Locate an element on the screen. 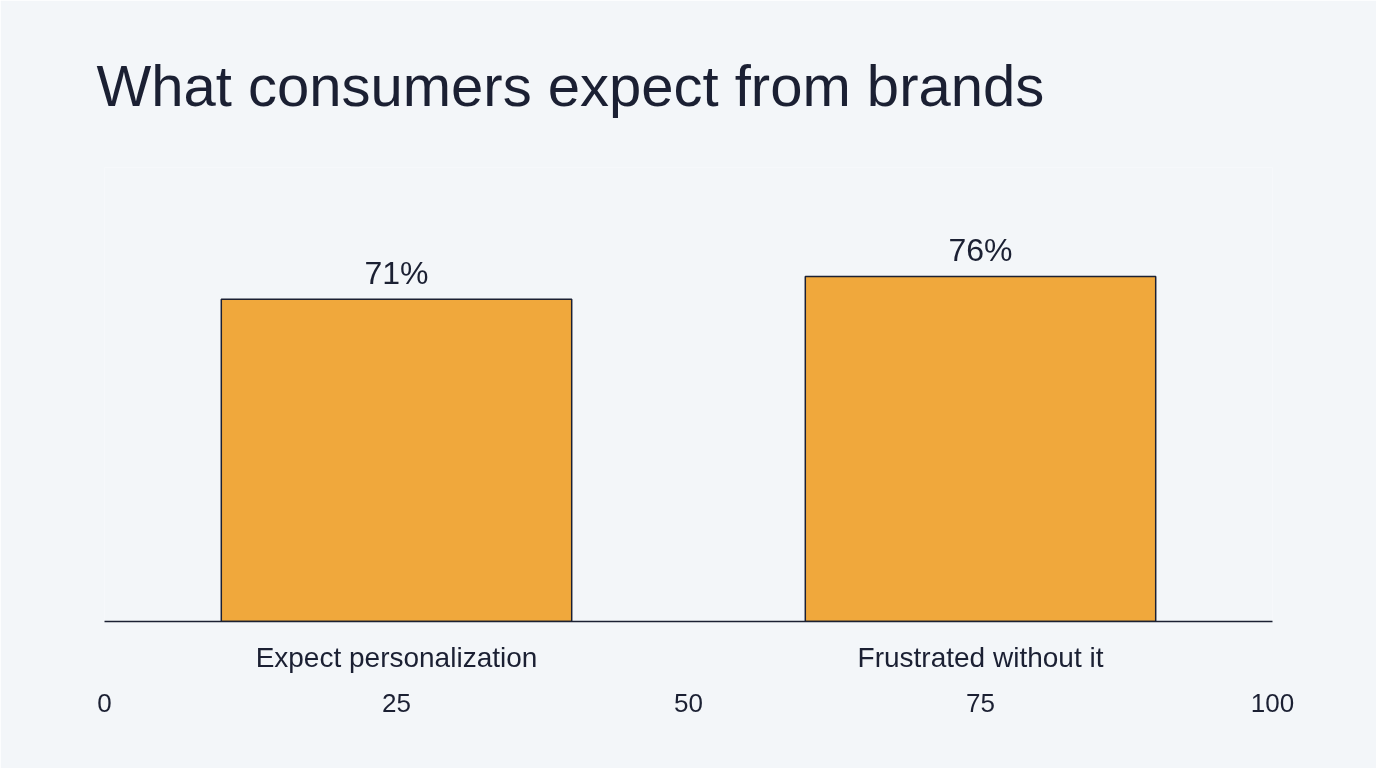  data-label: 71% is located at coordinates (396, 273).